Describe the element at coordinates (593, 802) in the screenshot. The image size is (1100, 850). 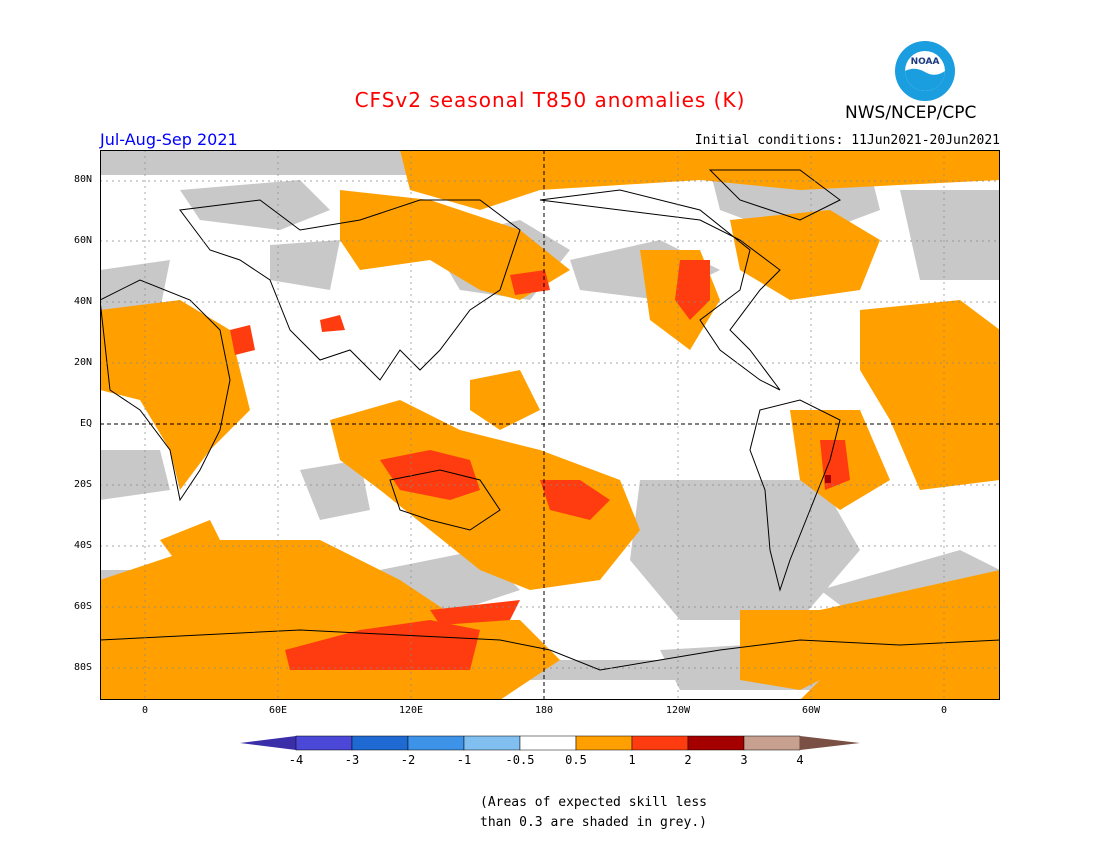
I see `skill-note-line: (Areas of expected skill less` at that location.